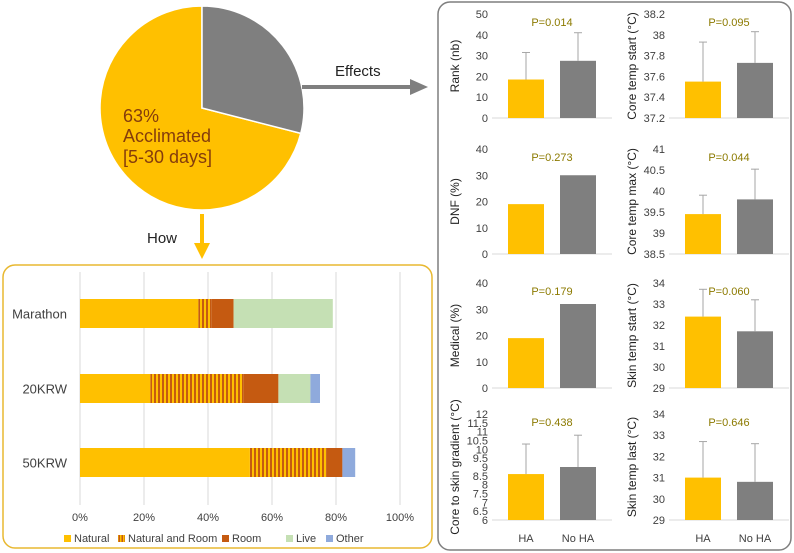  Describe the element at coordinates (659, 234) in the screenshot. I see `y-tick-label: 39` at that location.